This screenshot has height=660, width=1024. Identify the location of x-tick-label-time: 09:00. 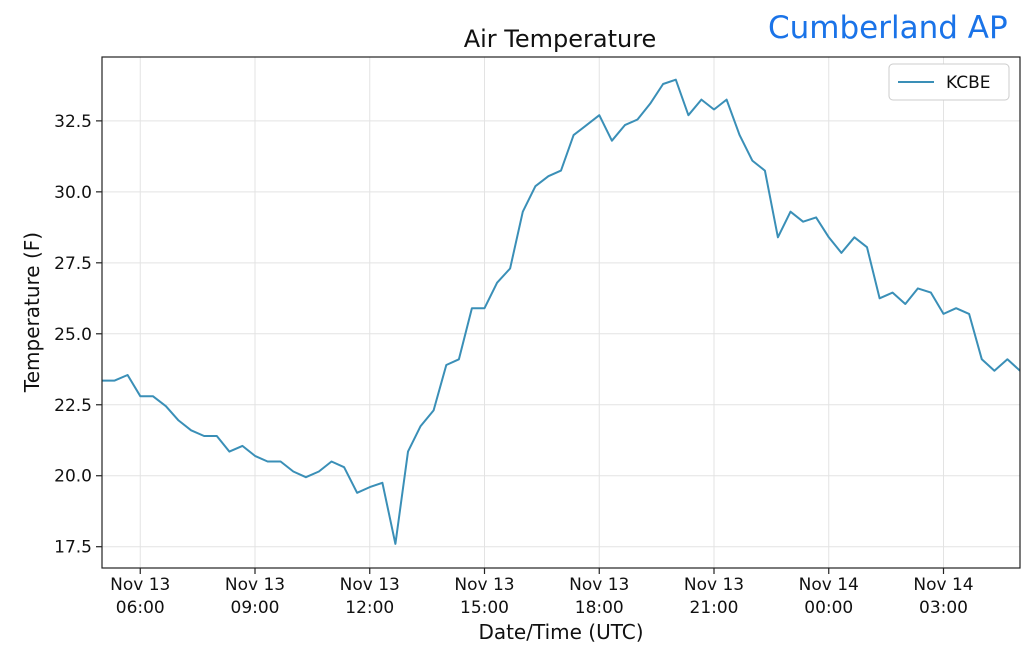
(255, 608).